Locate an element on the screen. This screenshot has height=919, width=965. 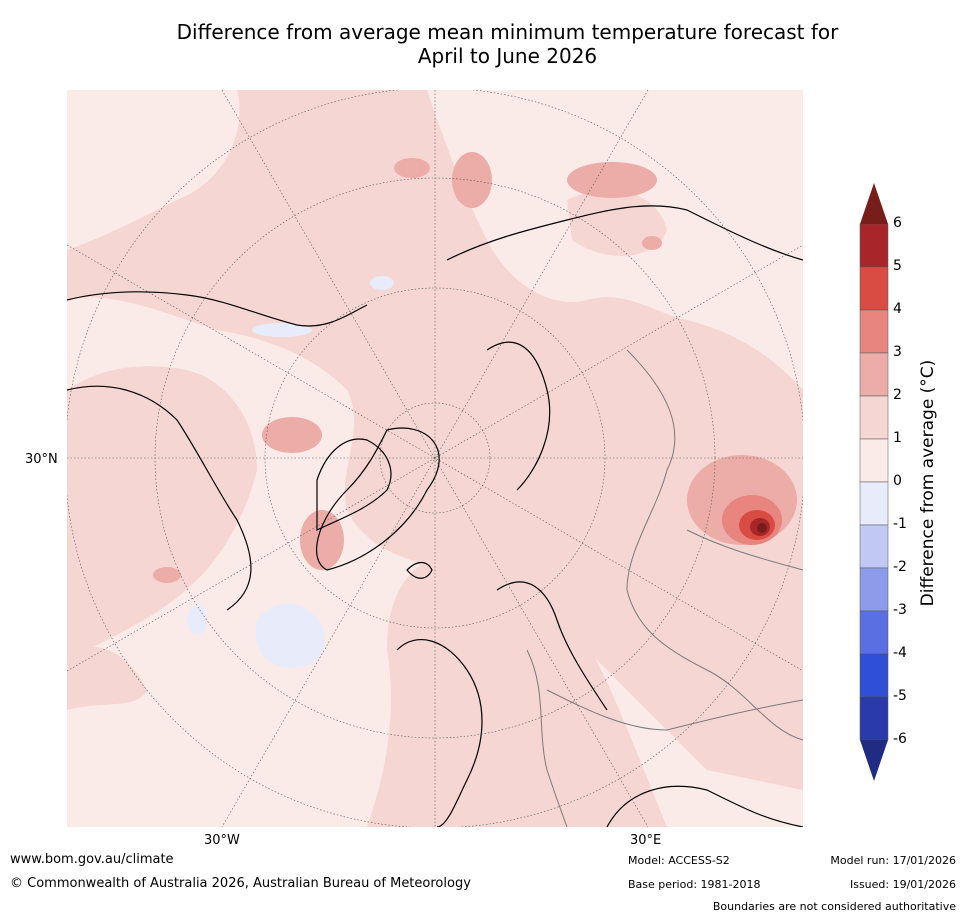
colorbar-tick-label: 2 is located at coordinates (897, 395).